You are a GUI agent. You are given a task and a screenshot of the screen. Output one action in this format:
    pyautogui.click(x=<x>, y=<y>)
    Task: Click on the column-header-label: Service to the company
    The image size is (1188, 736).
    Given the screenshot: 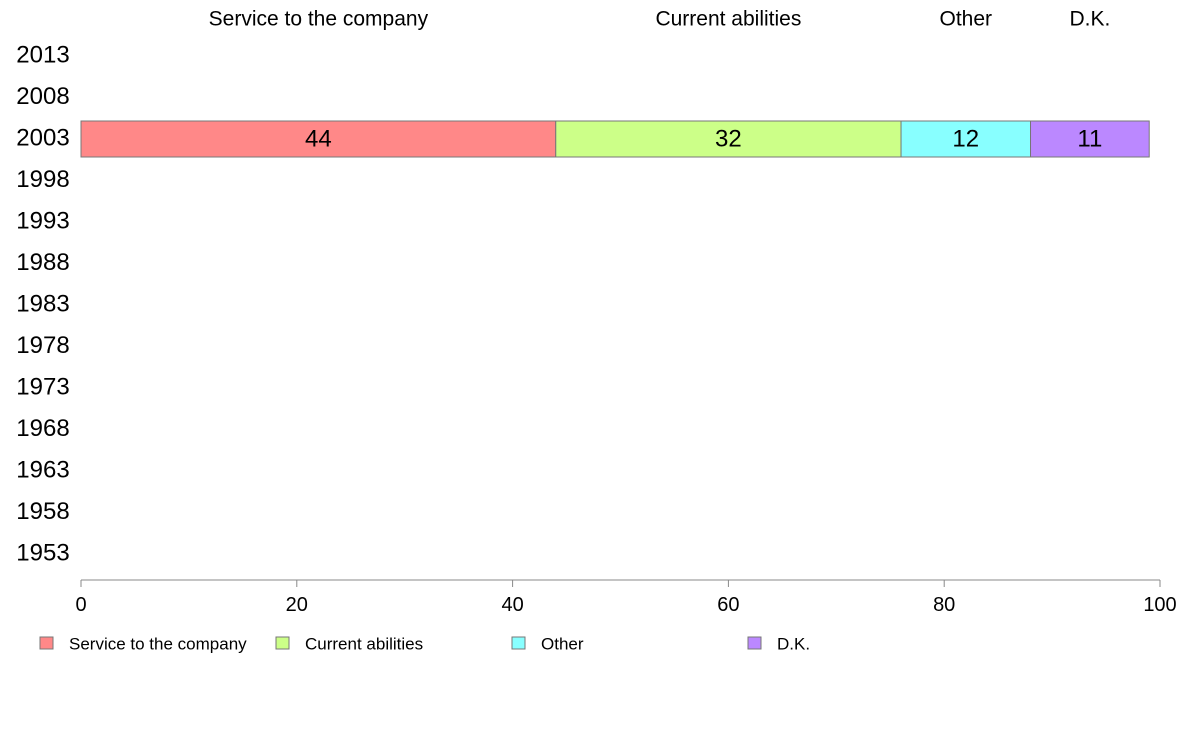 What is the action you would take?
    pyautogui.click(x=319, y=19)
    